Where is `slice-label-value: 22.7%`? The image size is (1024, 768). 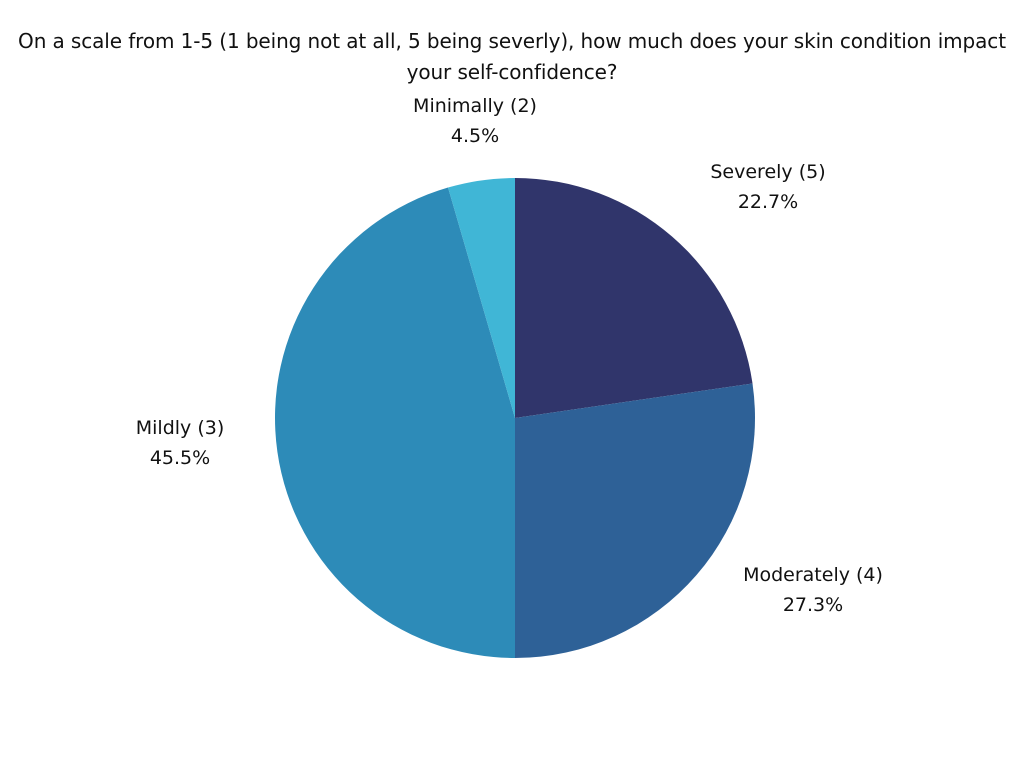
slice-label-value: 22.7% is located at coordinates (768, 202).